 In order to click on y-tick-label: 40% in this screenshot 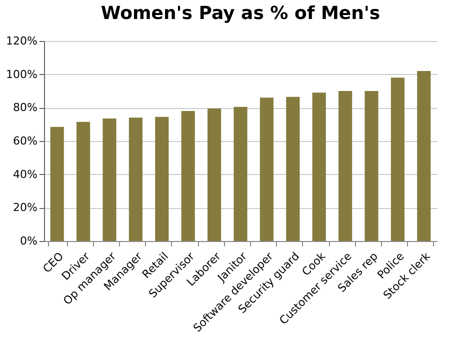, I will do `click(25, 174)`.